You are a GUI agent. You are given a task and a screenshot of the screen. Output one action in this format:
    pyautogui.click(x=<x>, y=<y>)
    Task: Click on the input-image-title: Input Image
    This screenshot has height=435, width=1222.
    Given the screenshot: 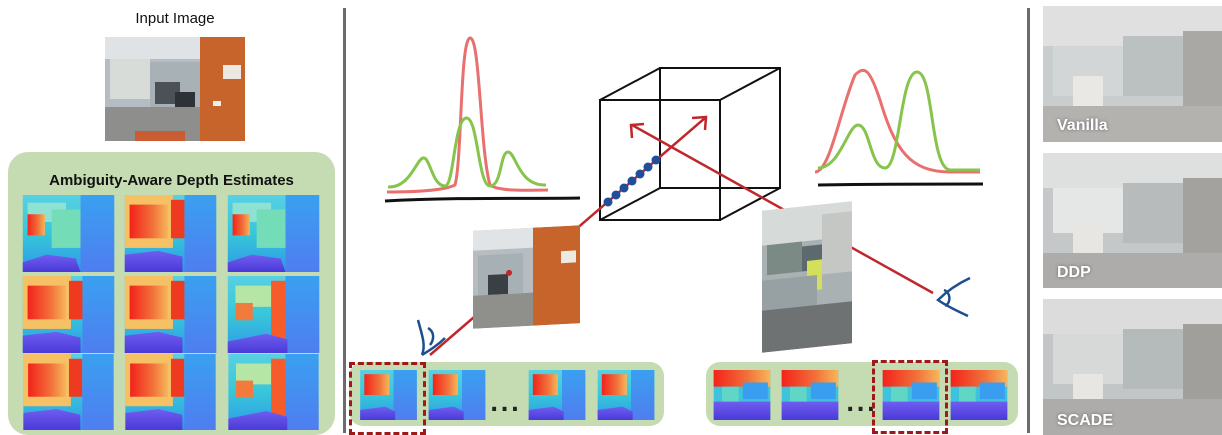 What is the action you would take?
    pyautogui.click(x=175, y=18)
    